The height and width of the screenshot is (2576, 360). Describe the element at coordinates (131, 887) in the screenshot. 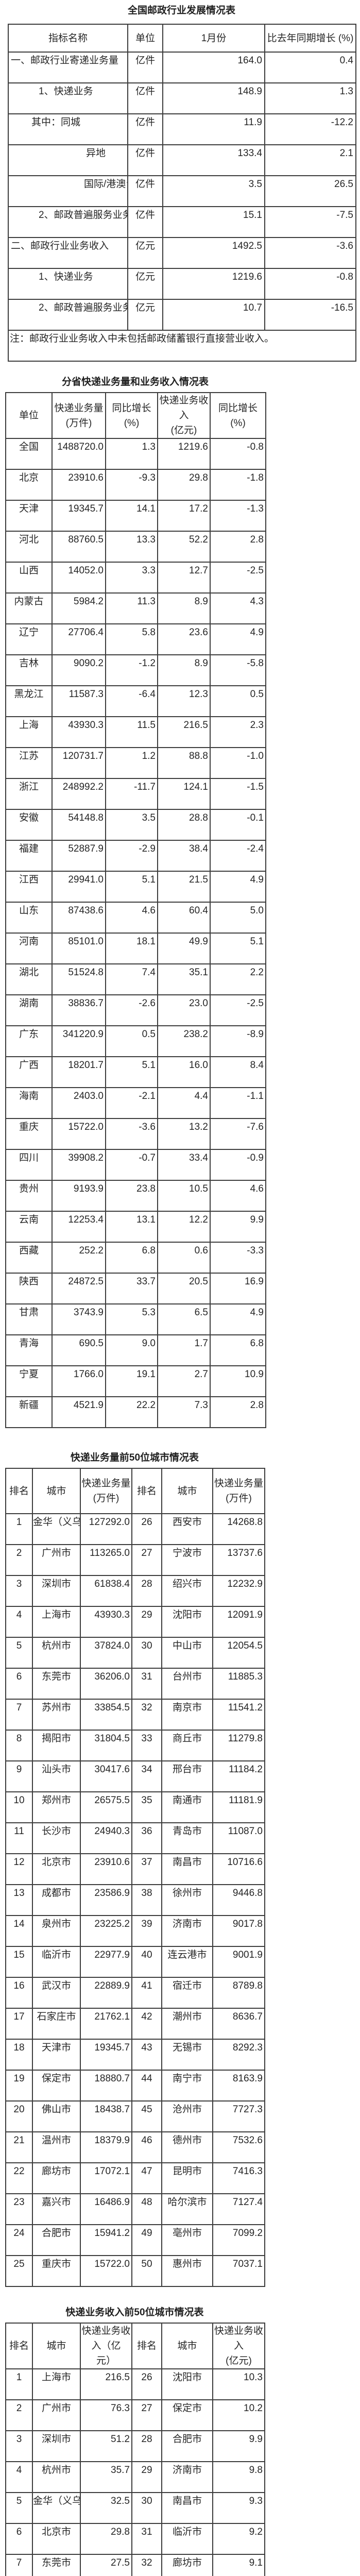

I see `table-cell: 5.1` at that location.